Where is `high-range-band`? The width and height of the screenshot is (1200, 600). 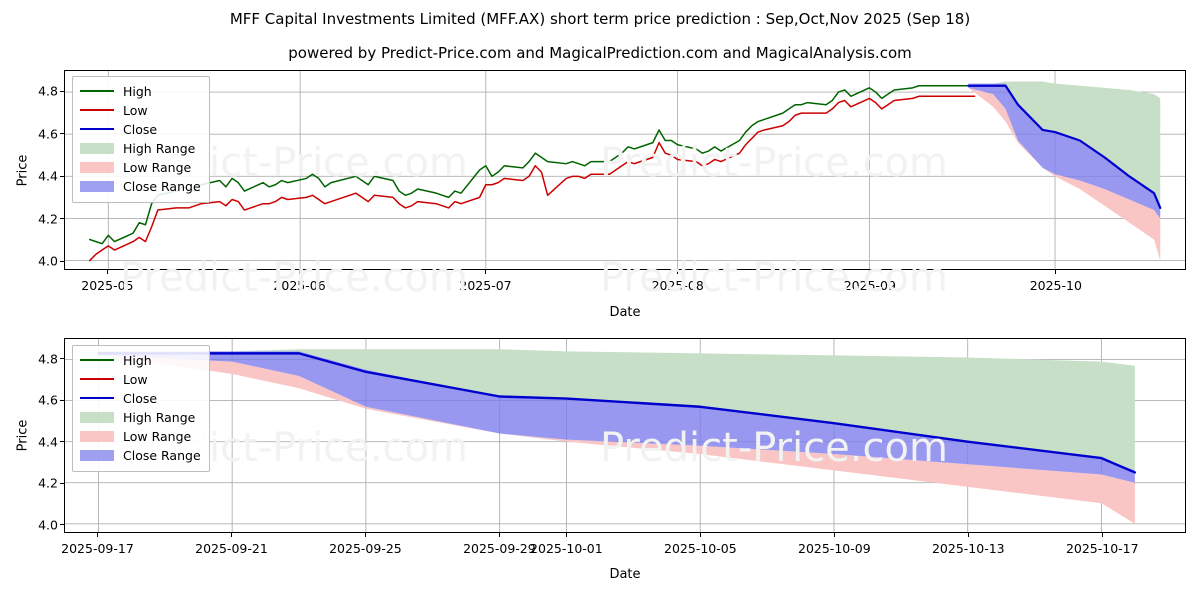
high-range-band is located at coordinates (1064, 143).